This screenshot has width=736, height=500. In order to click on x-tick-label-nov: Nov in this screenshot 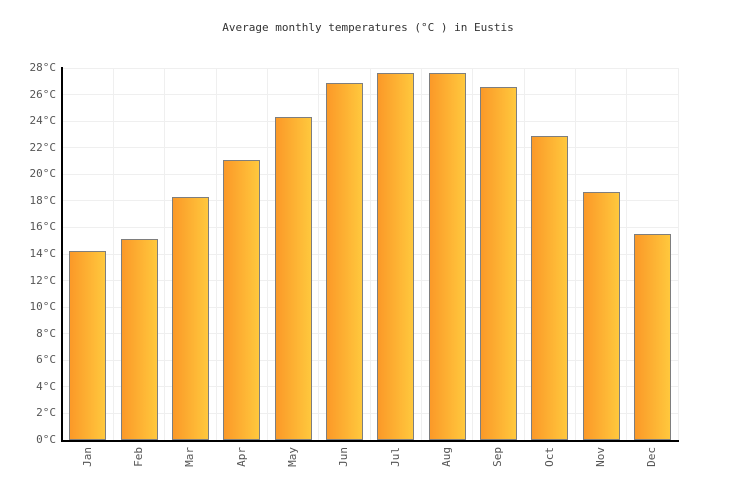, I will do `click(600, 457)`.